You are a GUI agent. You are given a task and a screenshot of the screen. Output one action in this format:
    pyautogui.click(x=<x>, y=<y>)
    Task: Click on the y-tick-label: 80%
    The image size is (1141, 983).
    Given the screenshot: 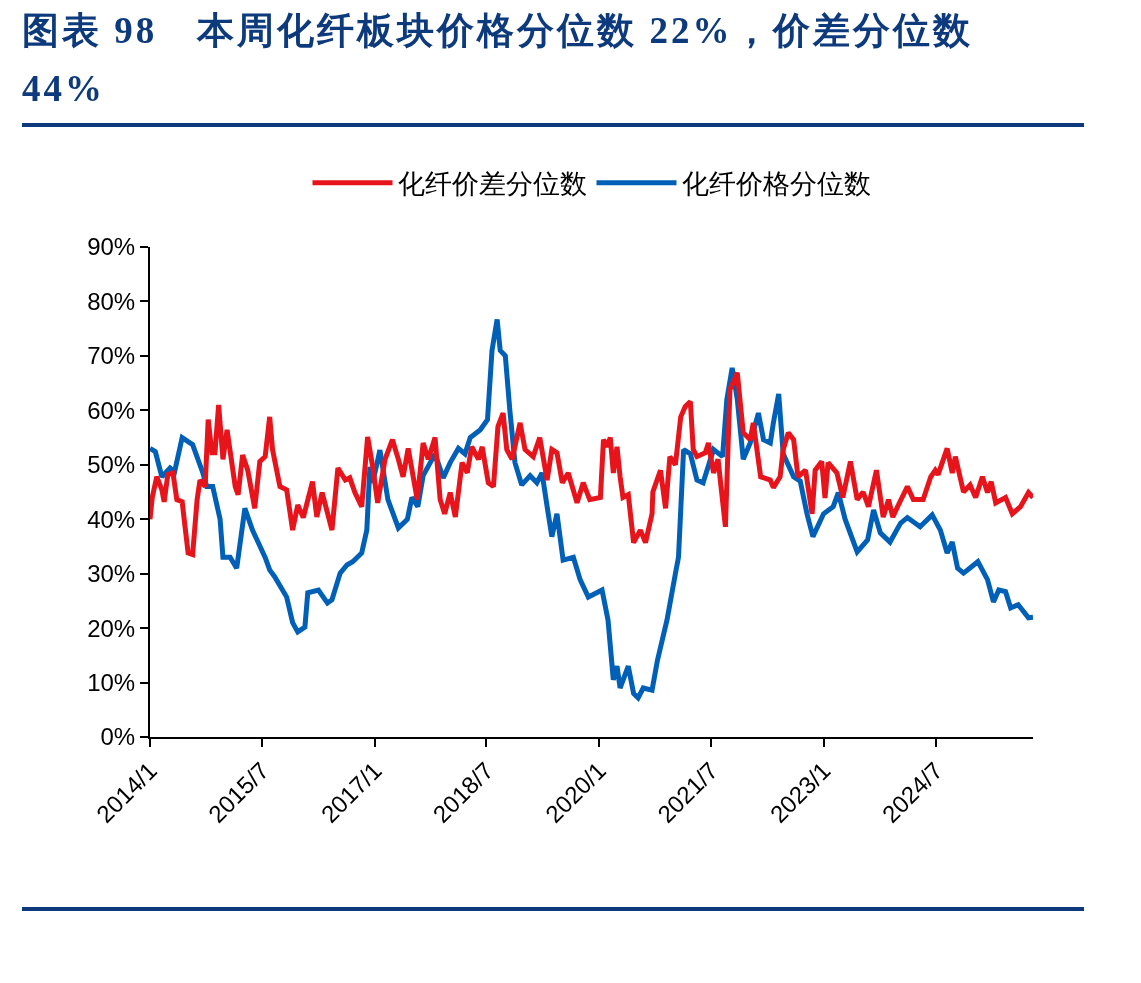 What is the action you would take?
    pyautogui.click(x=111, y=301)
    